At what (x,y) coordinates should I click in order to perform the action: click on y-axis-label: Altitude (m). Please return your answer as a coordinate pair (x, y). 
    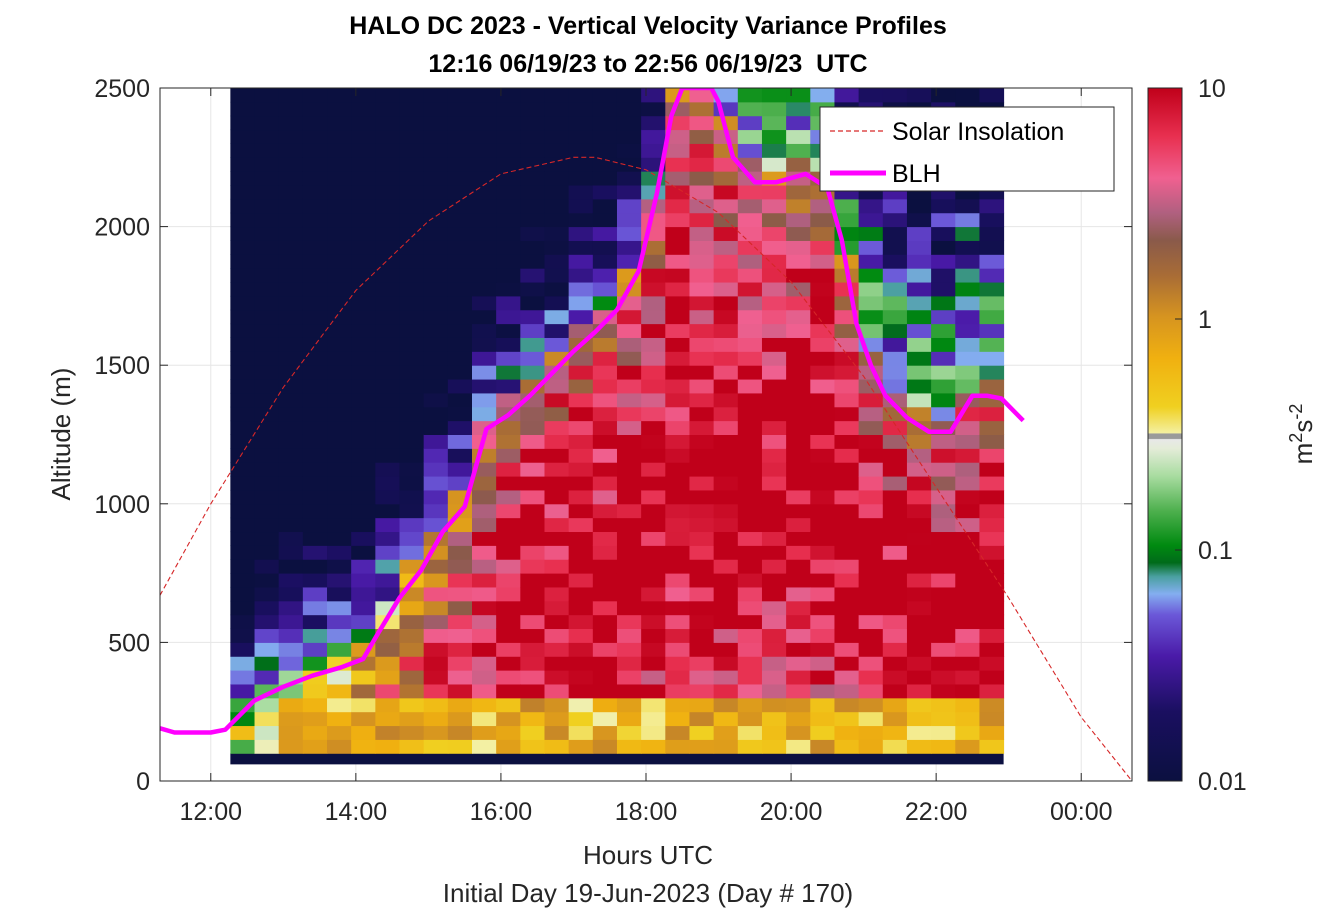
    Looking at the image, I should click on (61, 434).